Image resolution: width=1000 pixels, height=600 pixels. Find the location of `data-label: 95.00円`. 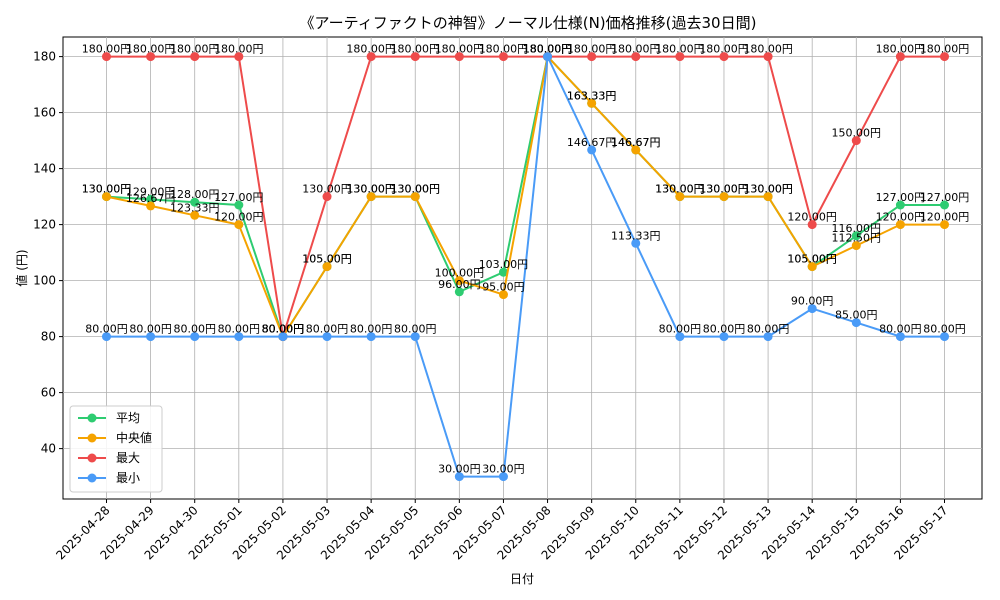

data-label: 95.00円 is located at coordinates (503, 287).